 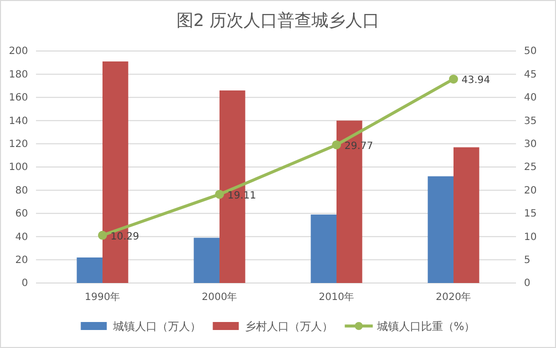 I want to click on y-tick-label: 180, so click(x=18, y=74).